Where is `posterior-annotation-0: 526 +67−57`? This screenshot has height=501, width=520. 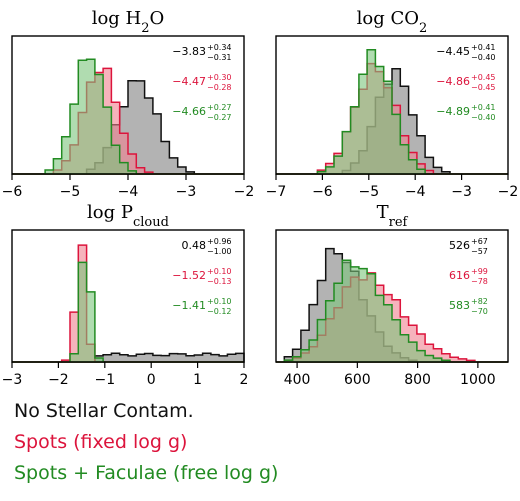 posterior-annotation-0: 526 +67−57 is located at coordinates (468, 246).